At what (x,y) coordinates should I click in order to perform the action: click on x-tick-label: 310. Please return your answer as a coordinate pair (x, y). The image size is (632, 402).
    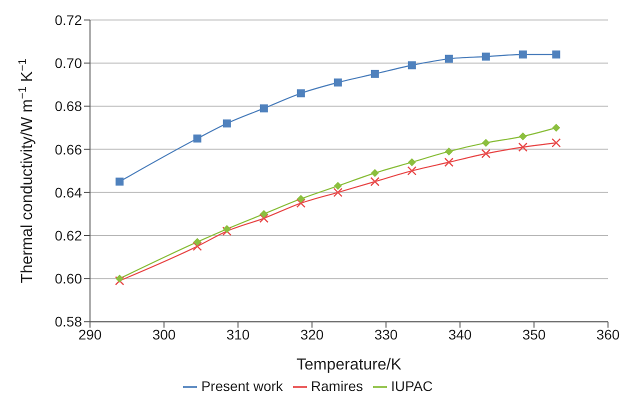
    Looking at the image, I should click on (238, 334).